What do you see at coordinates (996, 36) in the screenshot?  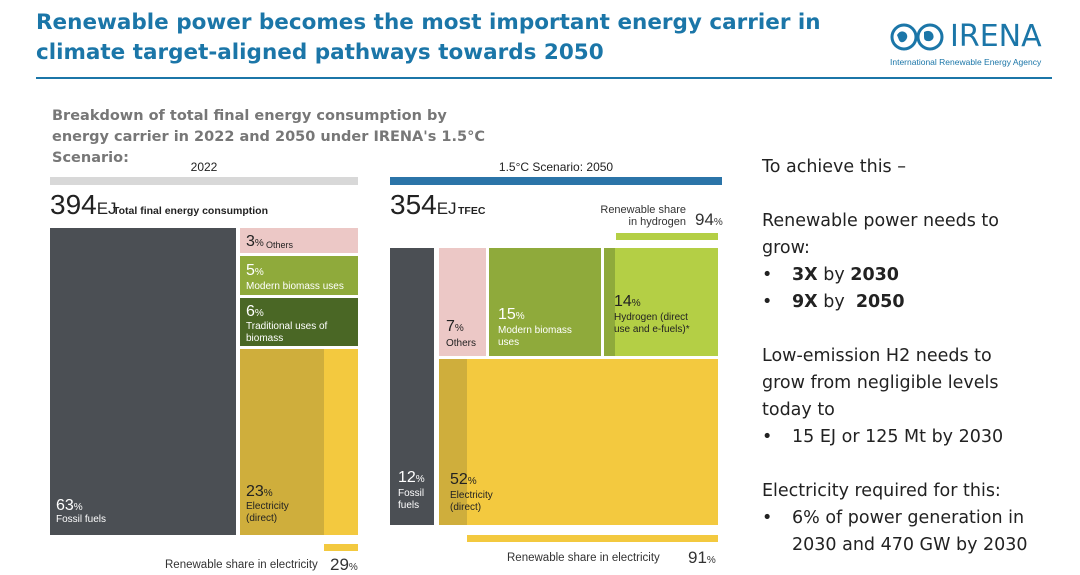 I see `irena-logo-text: IRENA` at bounding box center [996, 36].